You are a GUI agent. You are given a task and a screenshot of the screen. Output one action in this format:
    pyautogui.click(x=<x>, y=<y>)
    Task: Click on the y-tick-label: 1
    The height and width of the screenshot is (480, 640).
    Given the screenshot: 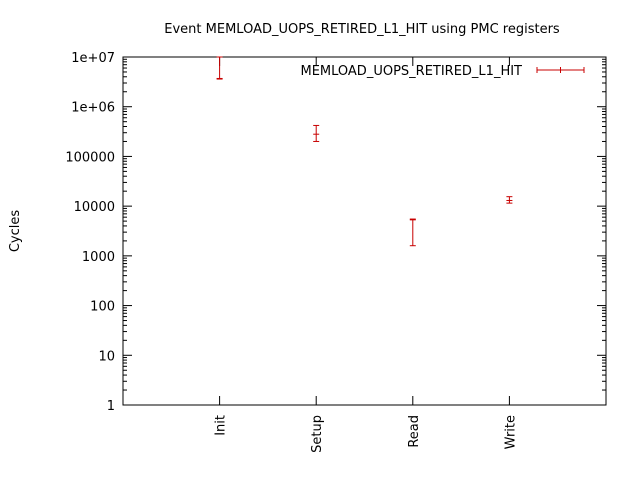 What is the action you would take?
    pyautogui.click(x=111, y=406)
    